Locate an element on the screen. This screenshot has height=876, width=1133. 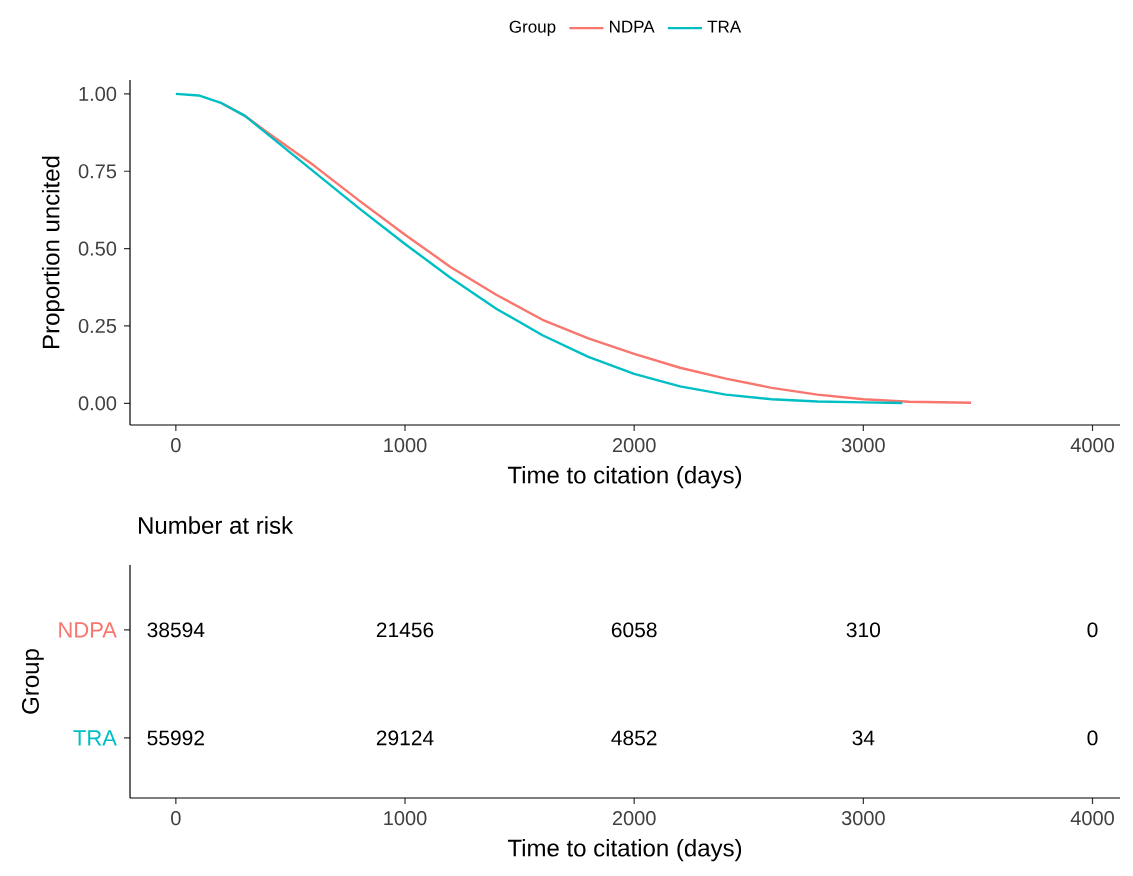
data-label: 6058 is located at coordinates (634, 630).